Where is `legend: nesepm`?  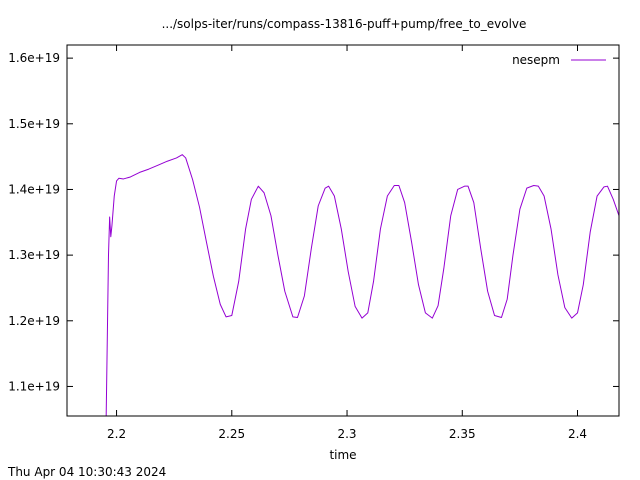 legend: nesepm is located at coordinates (559, 60).